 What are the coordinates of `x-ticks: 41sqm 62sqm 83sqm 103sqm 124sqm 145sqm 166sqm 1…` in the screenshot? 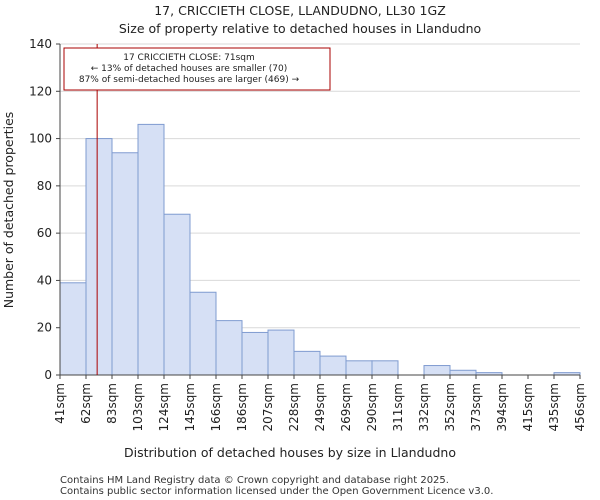 It's located at (320, 403).